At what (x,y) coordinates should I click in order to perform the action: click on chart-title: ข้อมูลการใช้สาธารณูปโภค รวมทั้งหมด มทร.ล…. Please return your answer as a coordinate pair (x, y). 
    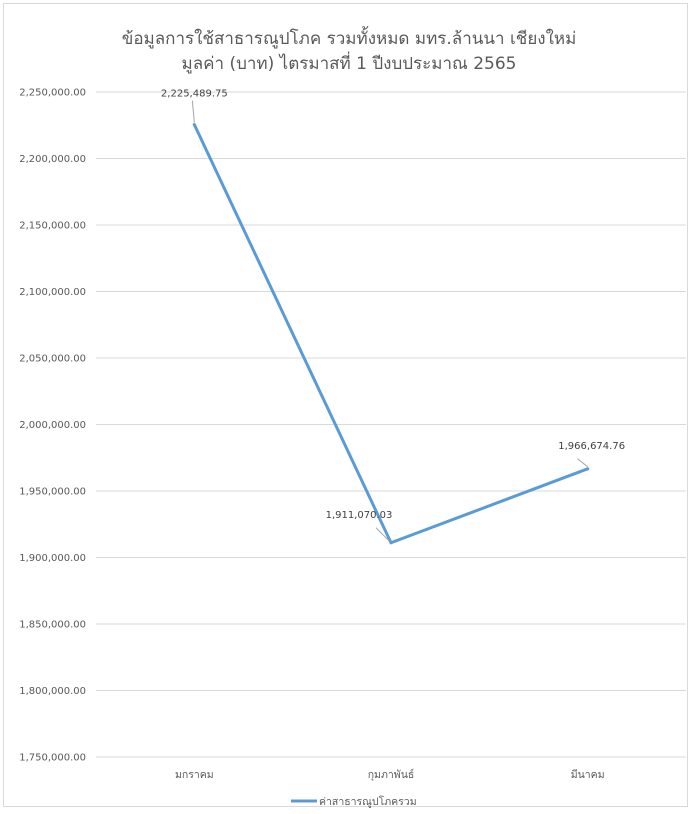
    Looking at the image, I should click on (349, 37).